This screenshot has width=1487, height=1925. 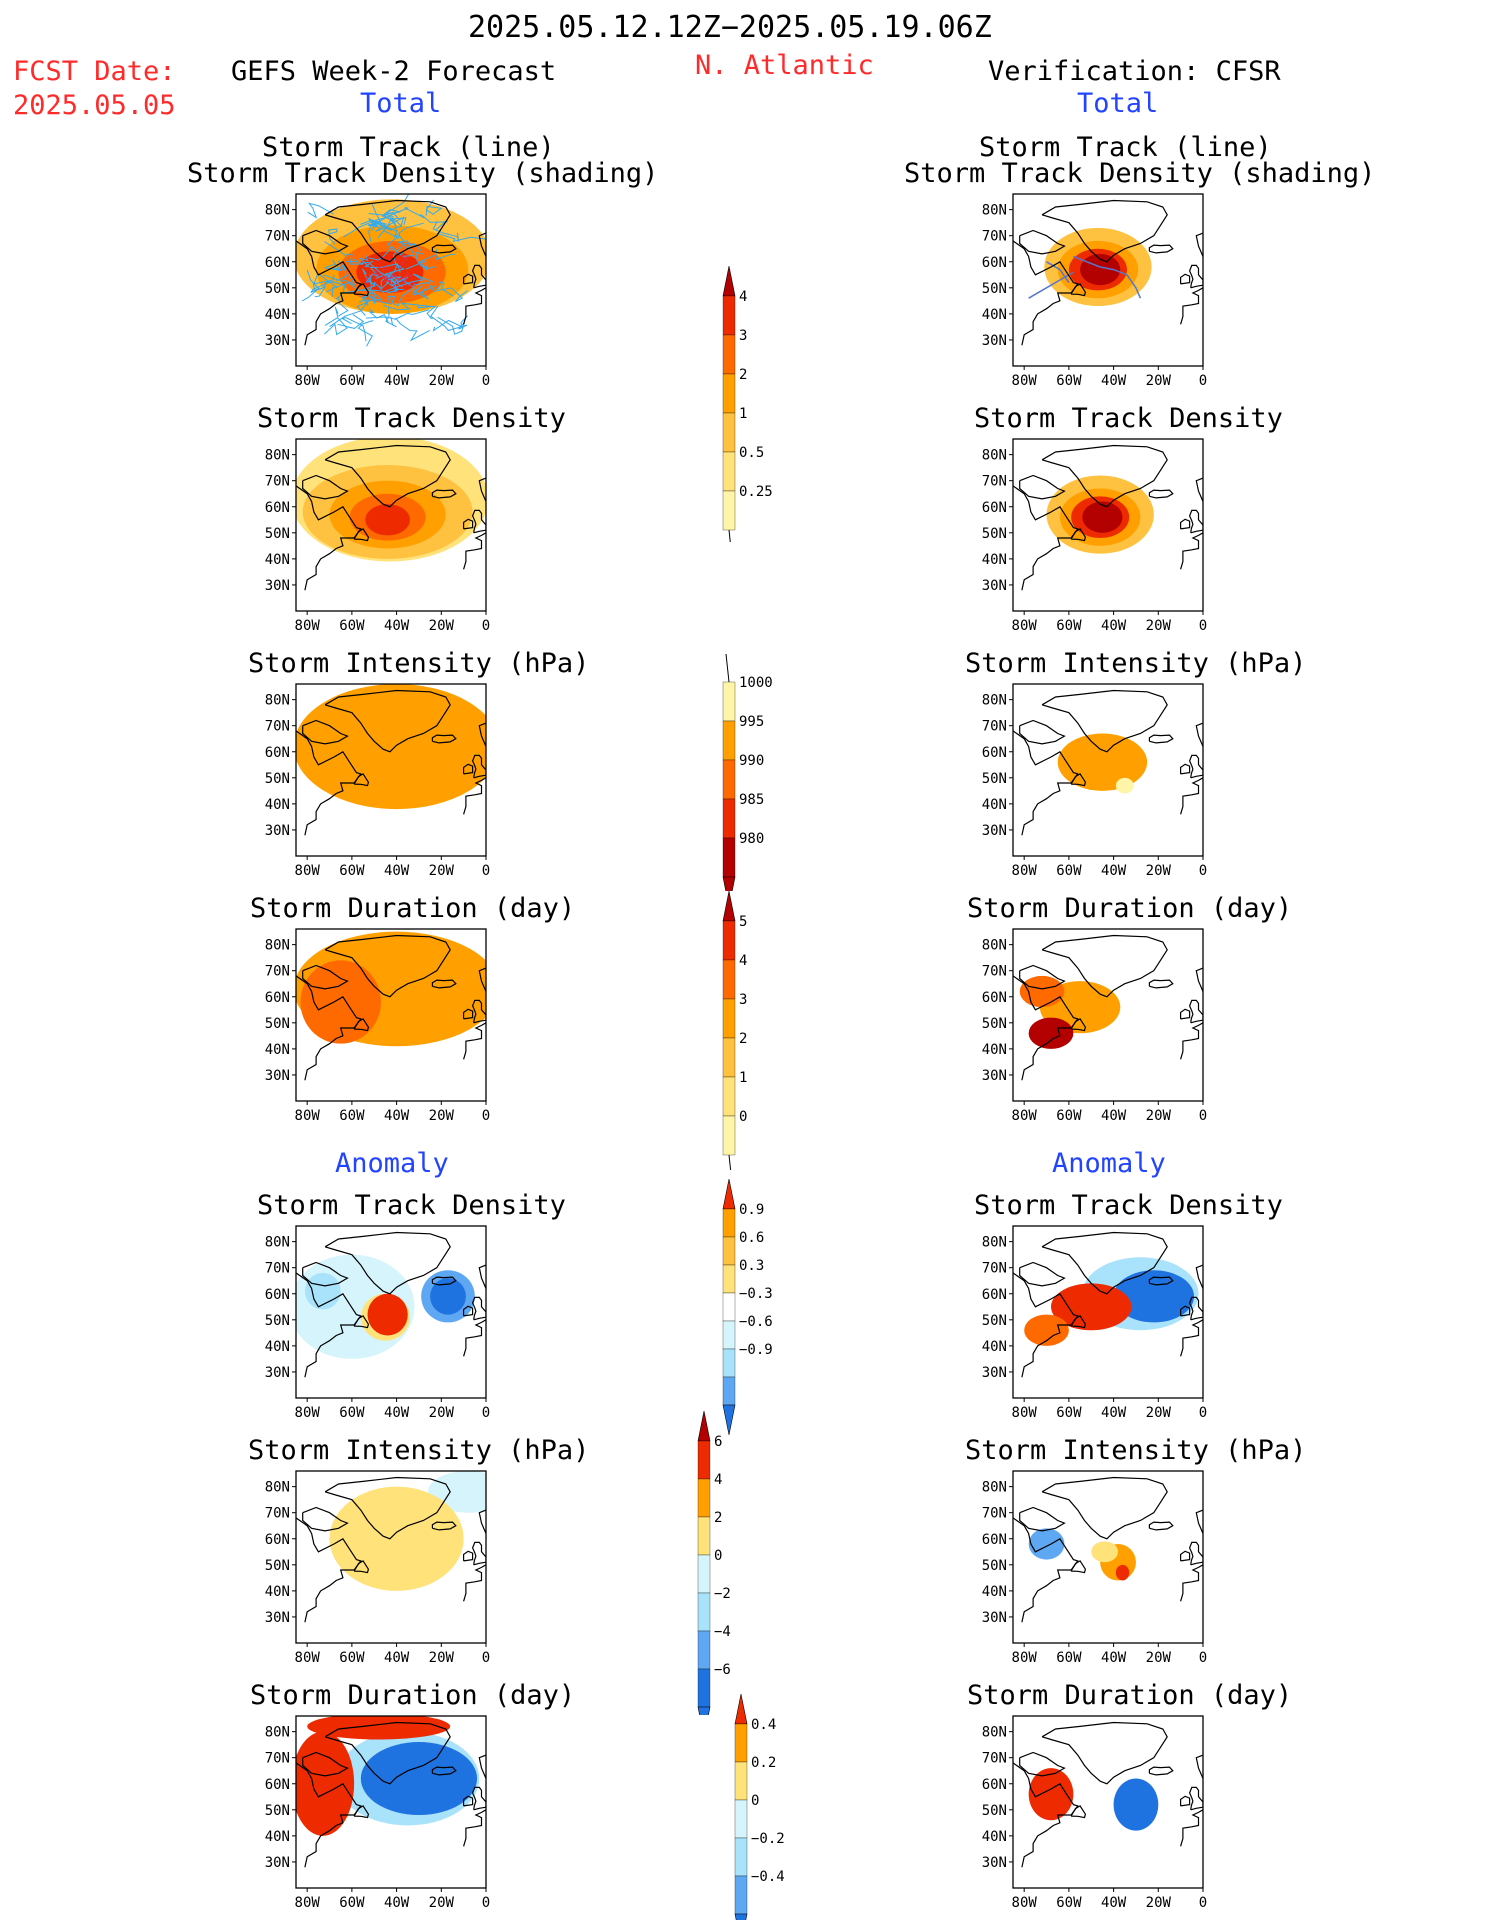 I want to click on title-anom-duration-left: Storm Duration (day), so click(x=413, y=1695).